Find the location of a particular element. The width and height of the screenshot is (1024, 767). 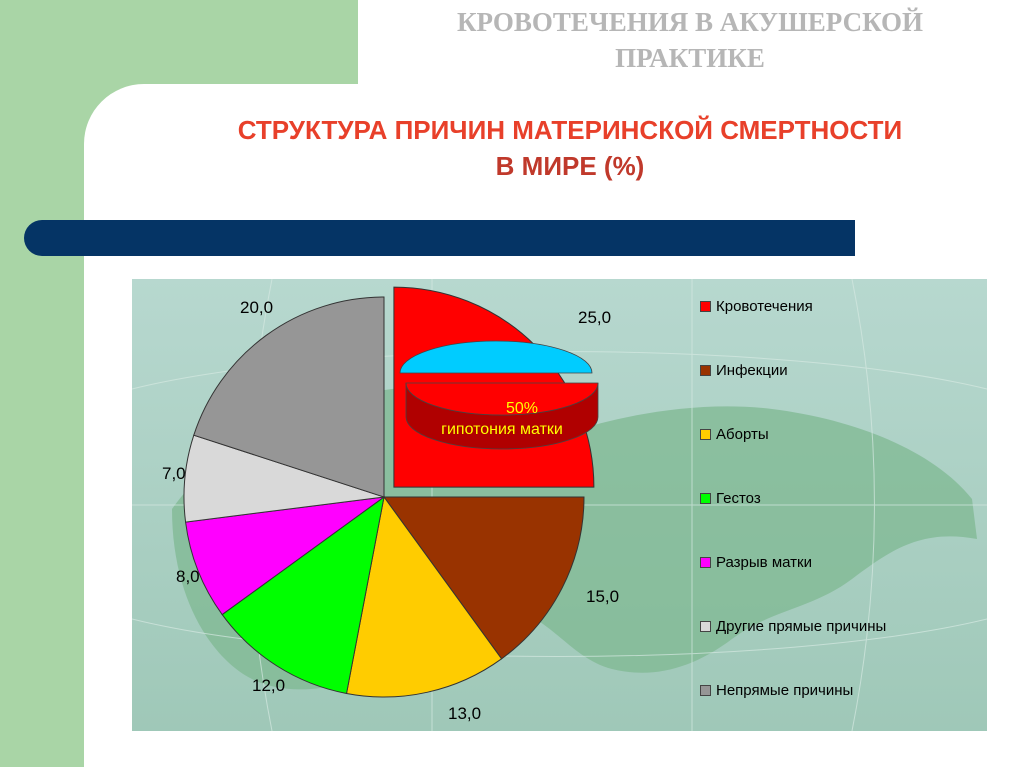

chart-title-line1: СТРУКТУРА ПРИЧИН МАТЕРИНСКОЙ СМЕРТНОСТИ is located at coordinates (570, 130).